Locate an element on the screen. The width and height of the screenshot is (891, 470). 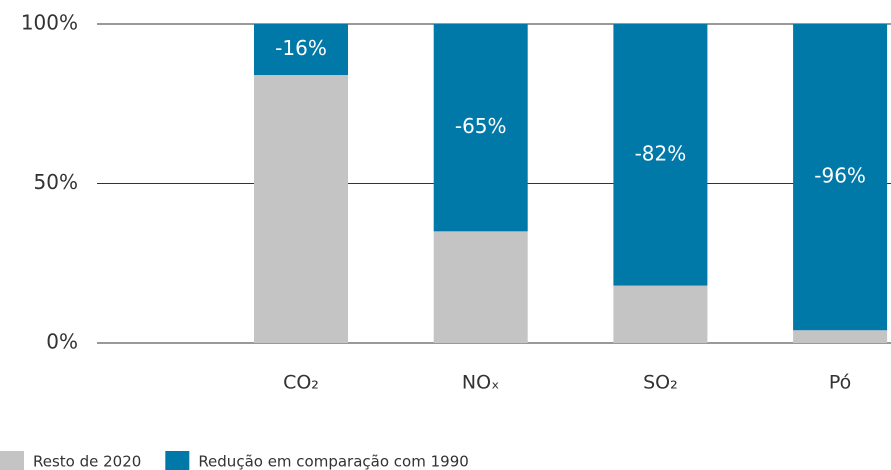
y-tick-label: 100% is located at coordinates (49, 23).